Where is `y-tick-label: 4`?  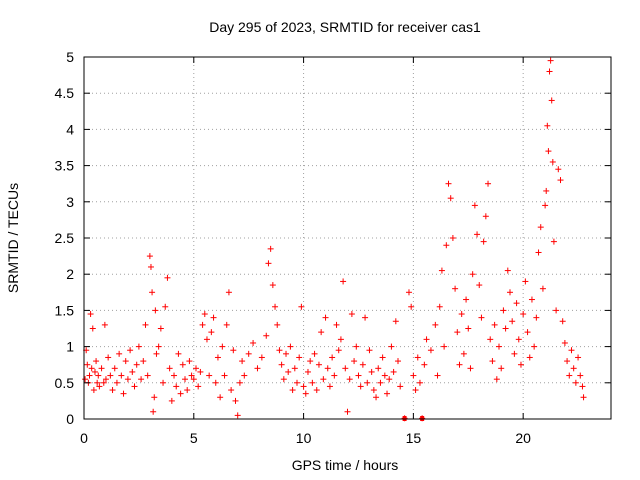 y-tick-label: 4 is located at coordinates (70, 129).